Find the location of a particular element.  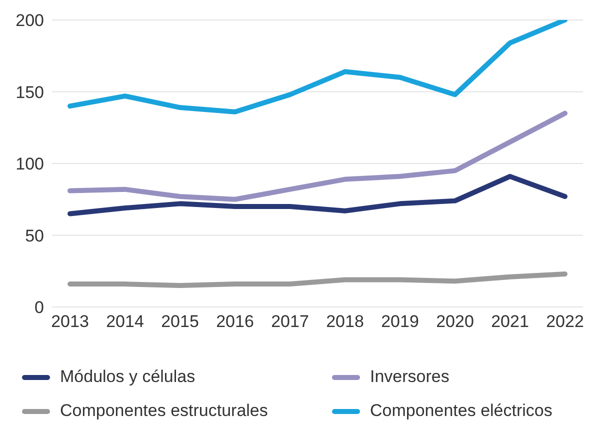

x-tick-label: 2017 is located at coordinates (290, 322).